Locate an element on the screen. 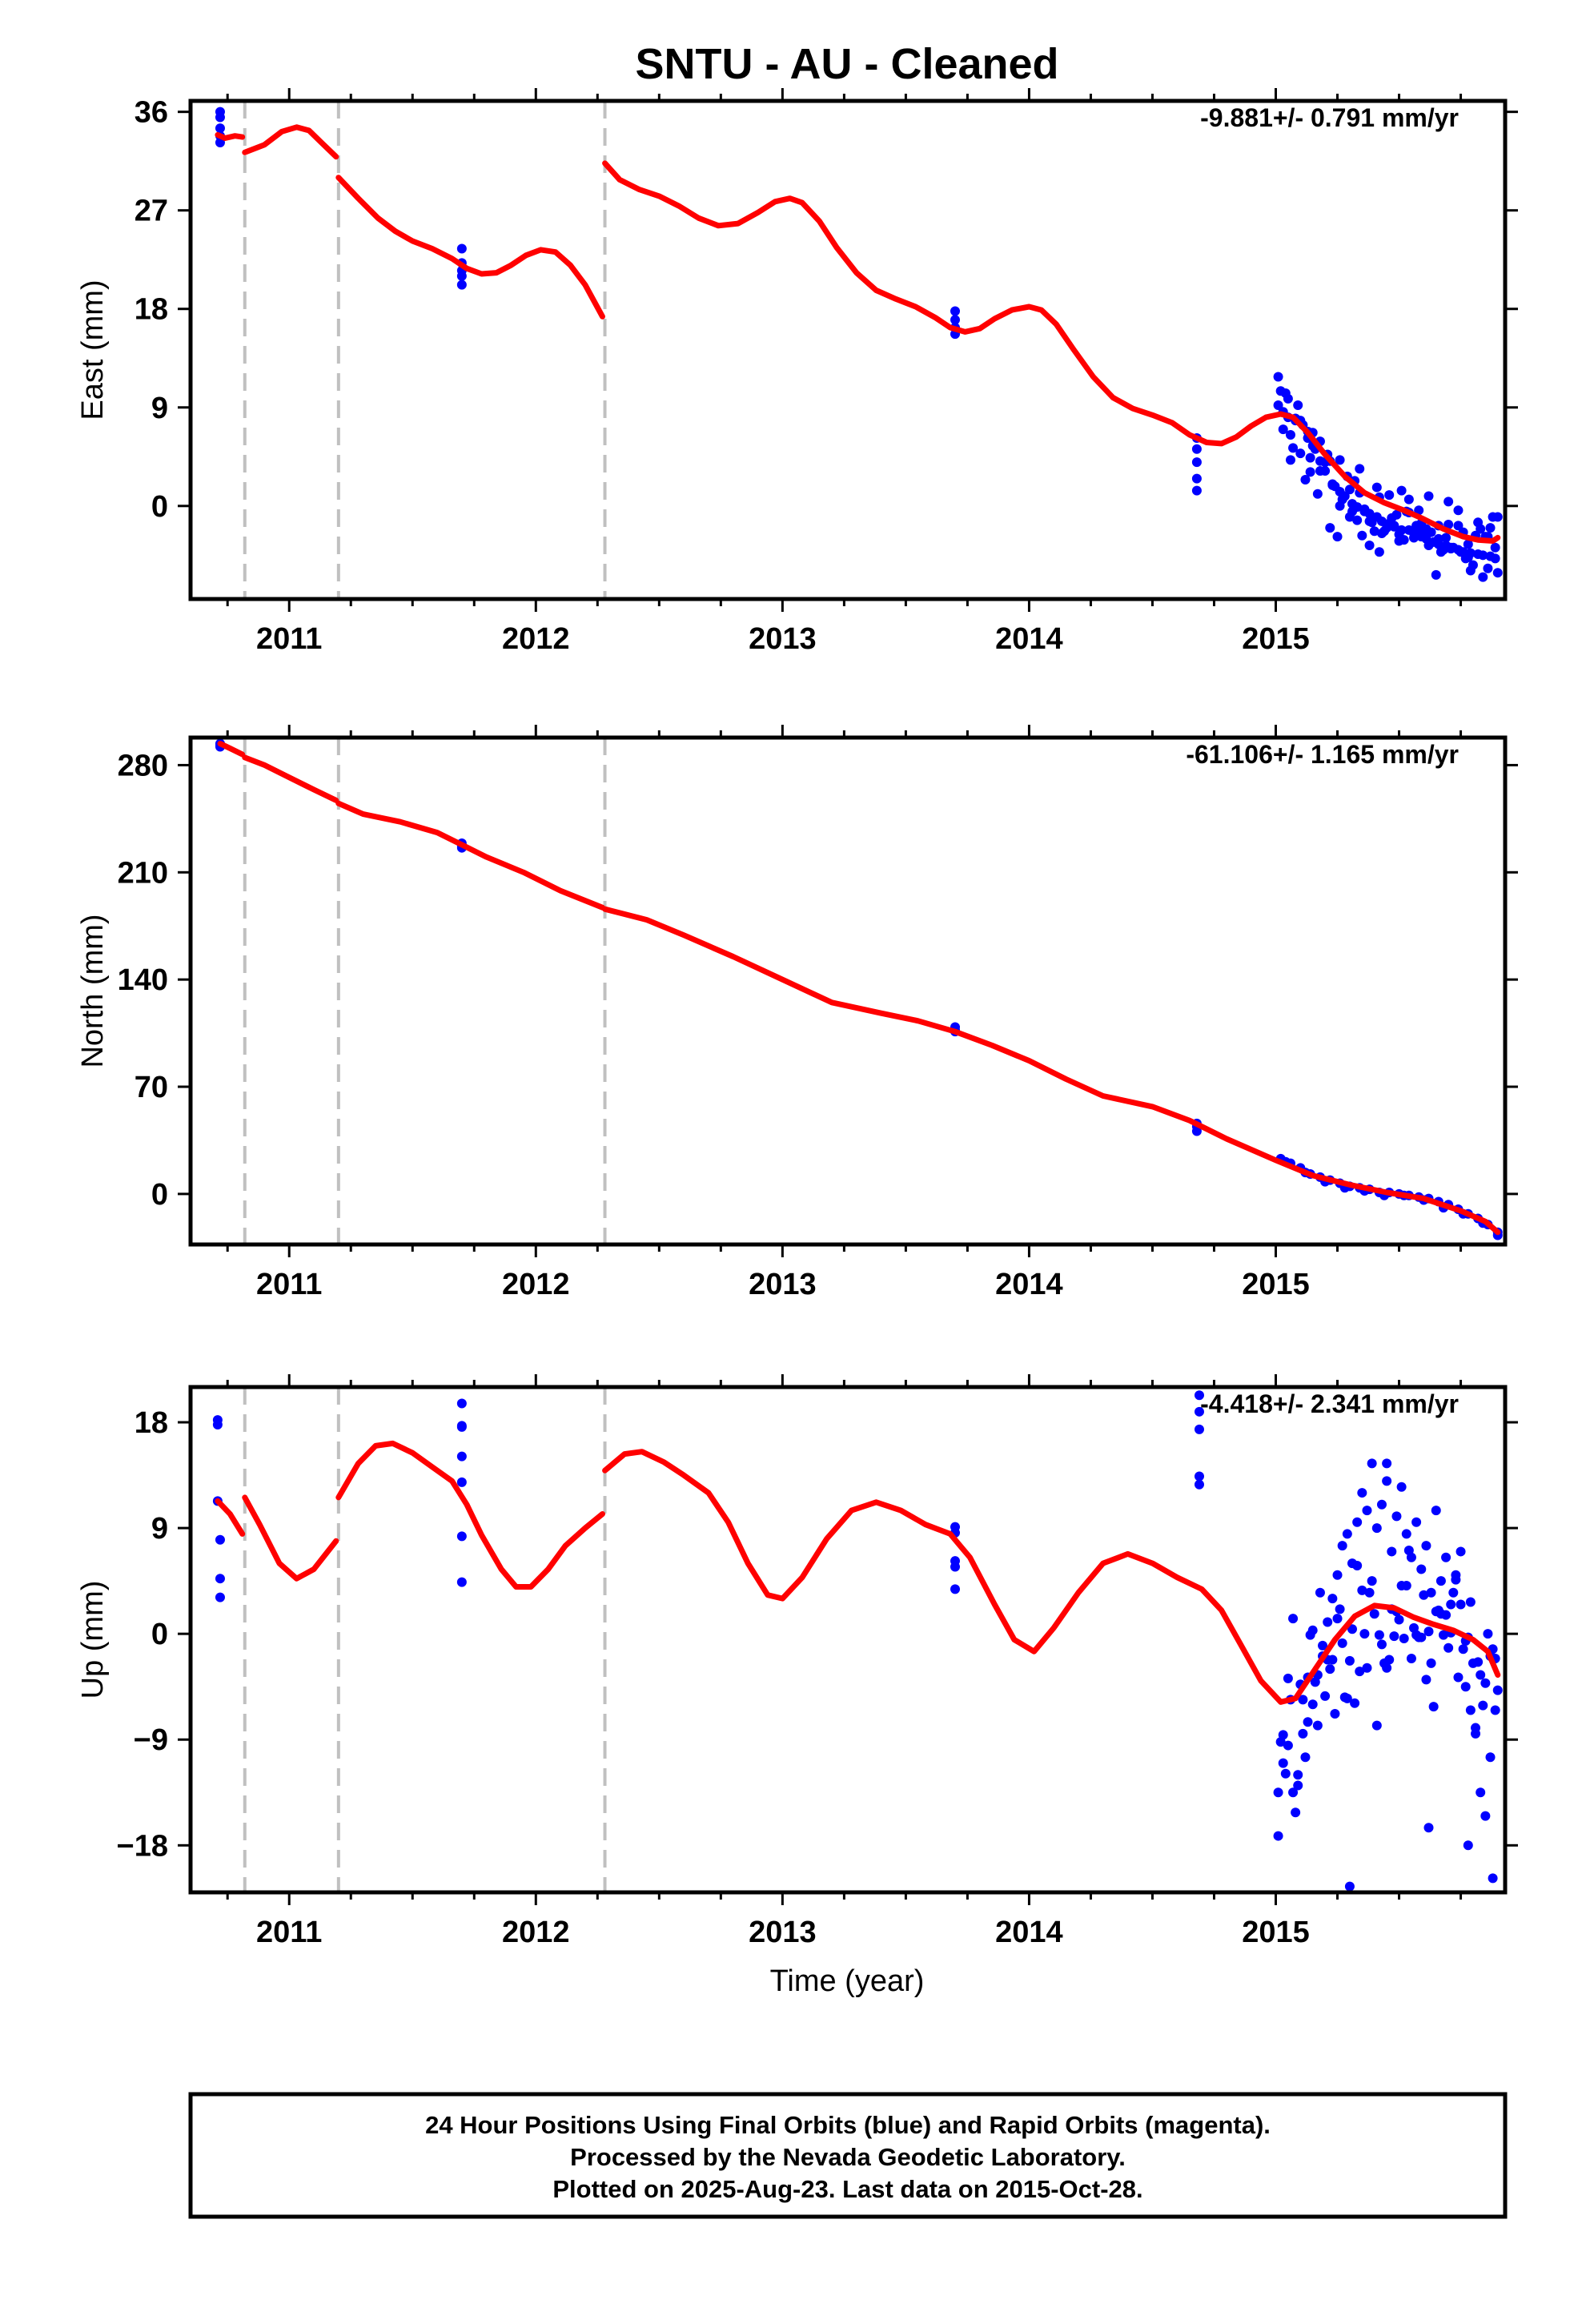 Image resolution: width=1582 pixels, height=2324 pixels. north-rate-label: -61.106+/- 1.165 mm/yr is located at coordinates (1323, 754).